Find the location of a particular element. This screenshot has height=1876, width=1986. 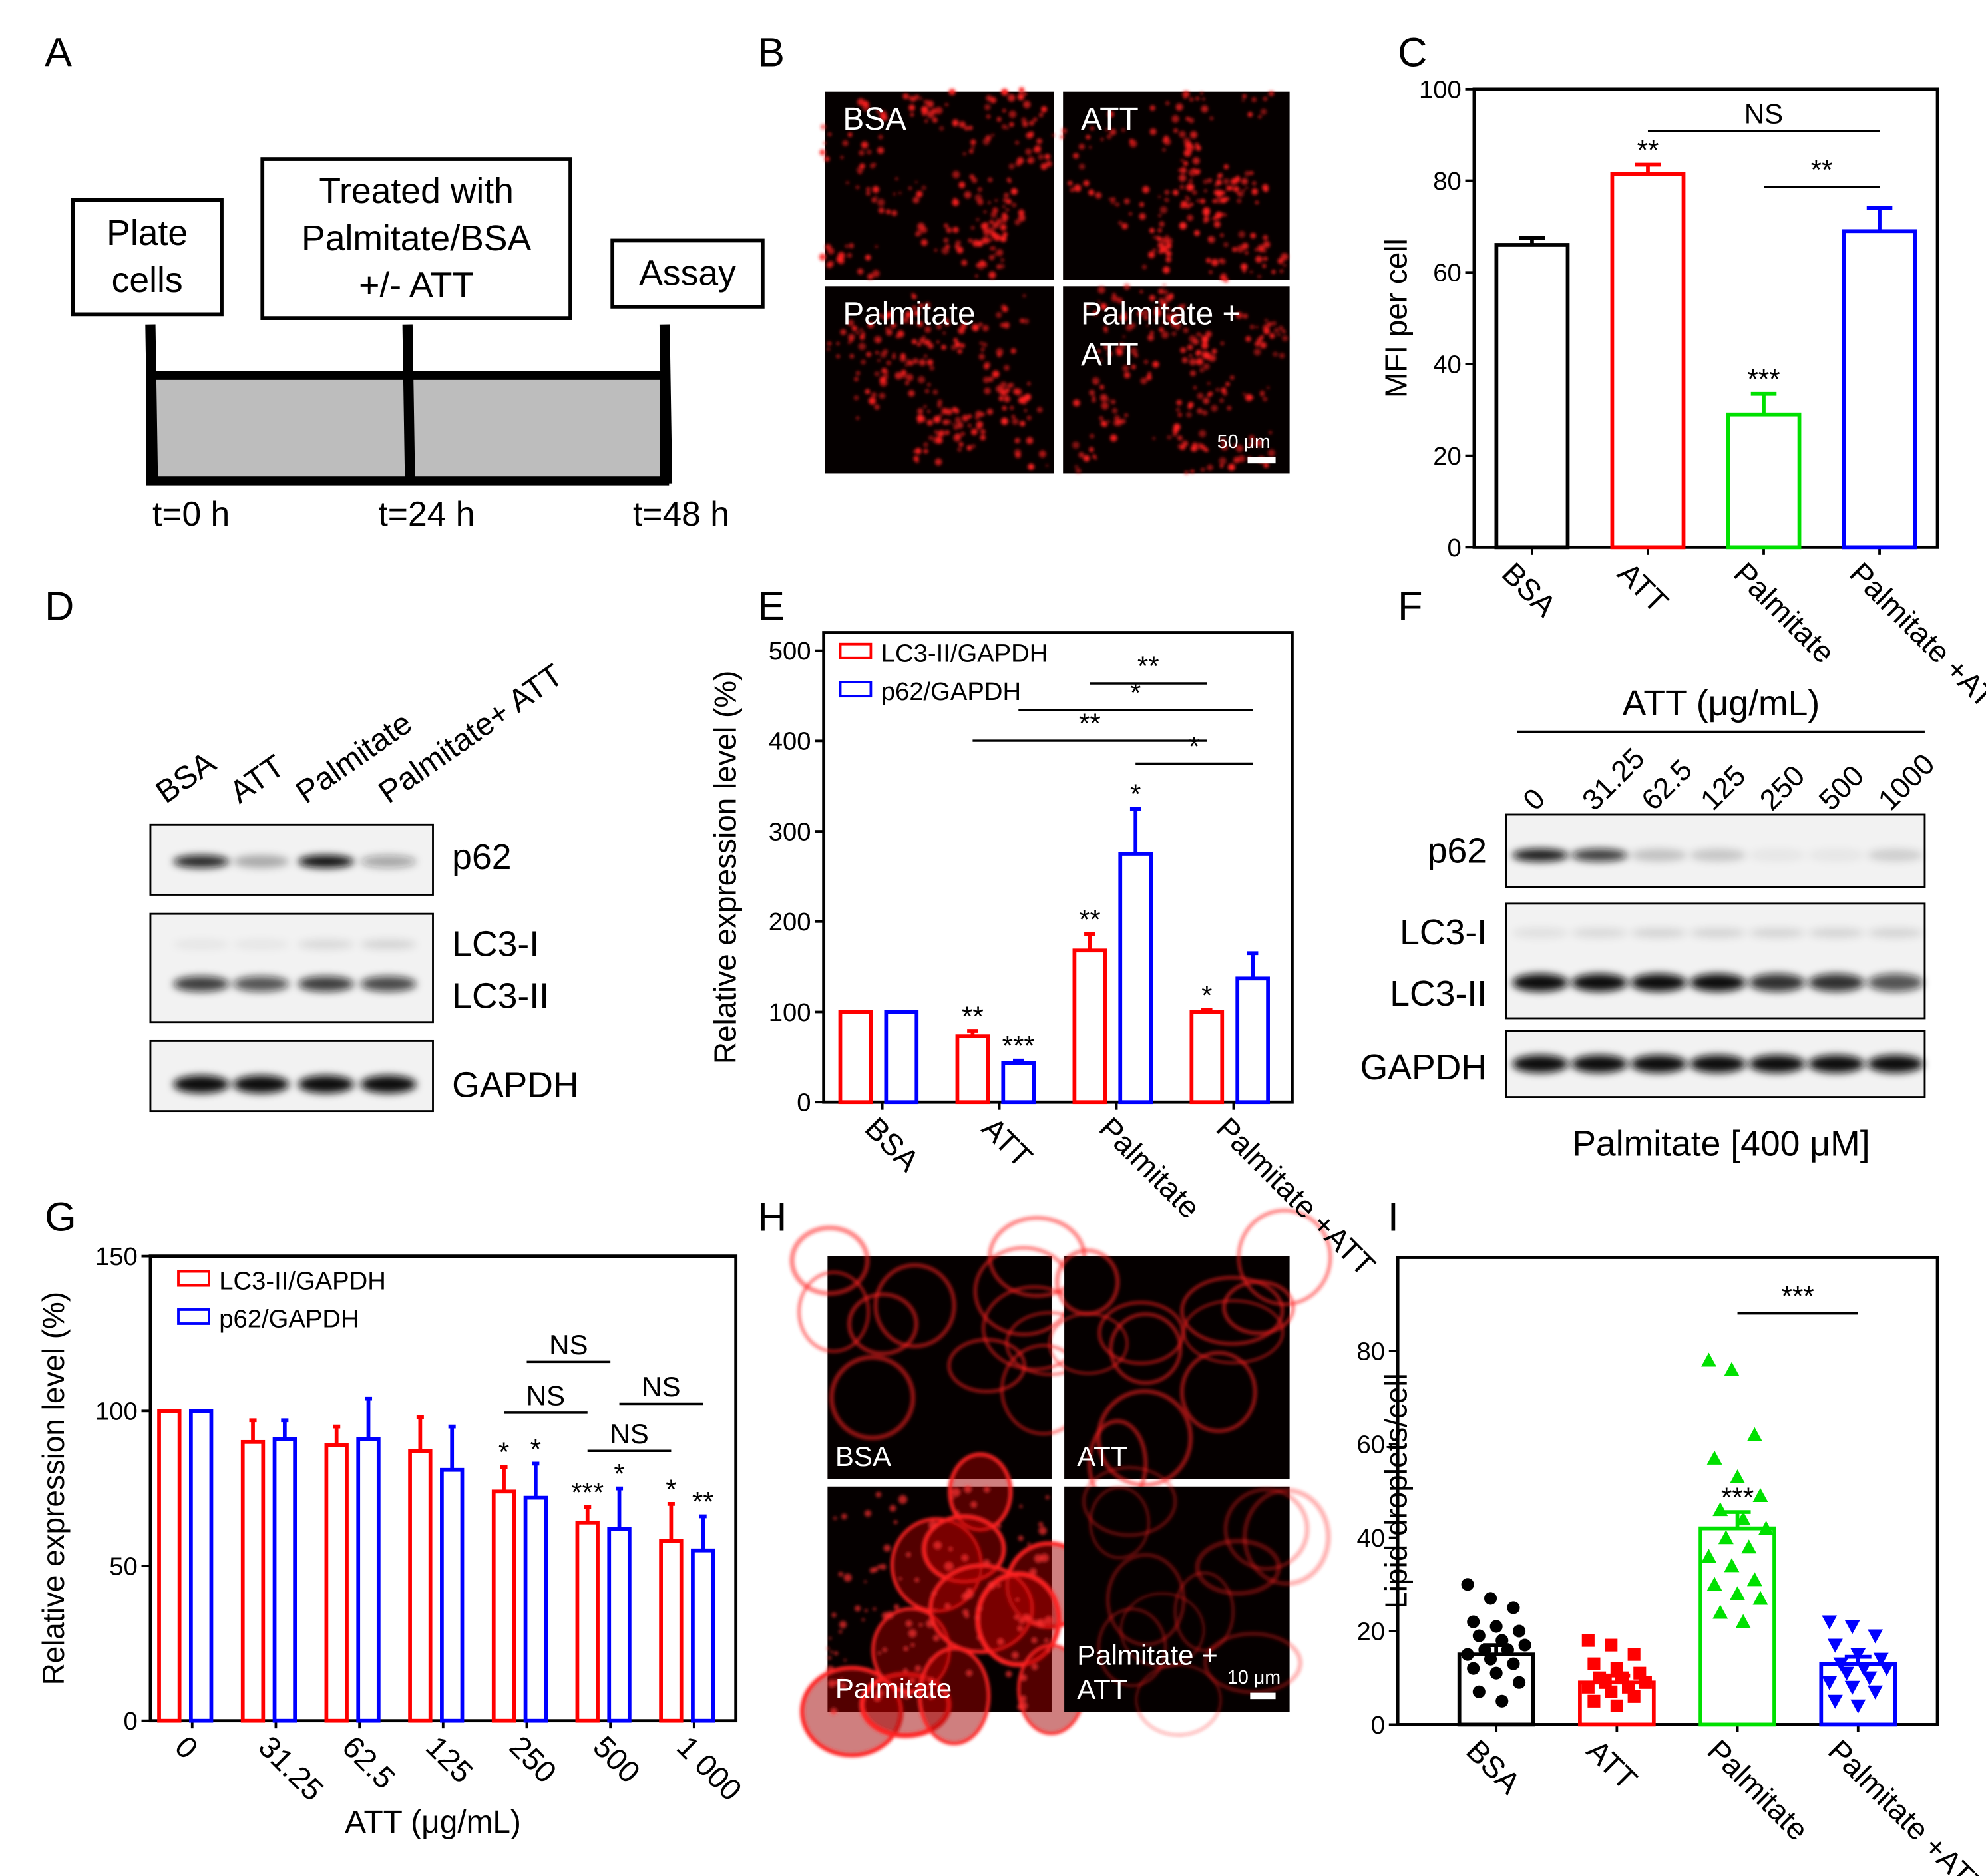

y-tick-label: 500 is located at coordinates (790, 651).